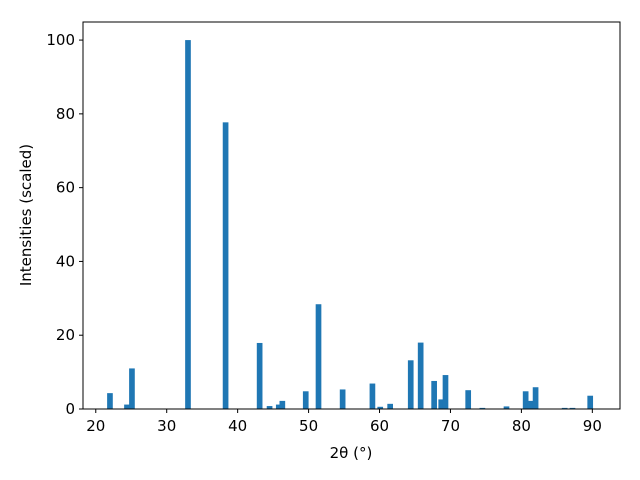  What do you see at coordinates (65, 335) in the screenshot?
I see `y-tick-label: 20` at bounding box center [65, 335].